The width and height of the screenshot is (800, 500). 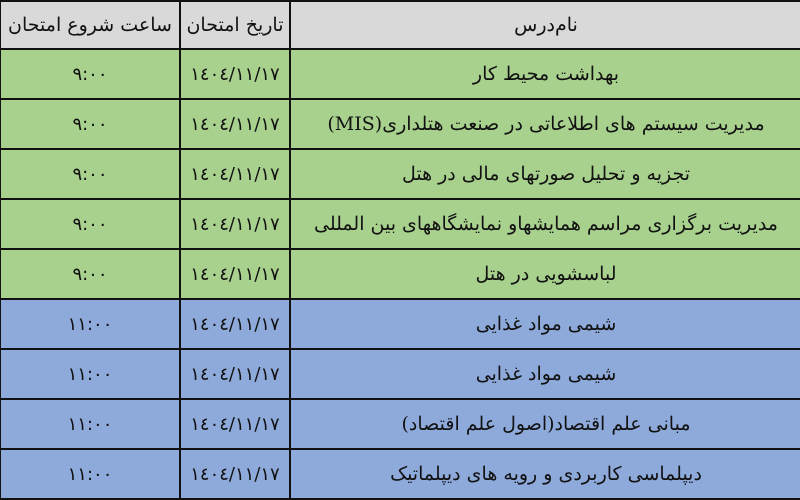 What do you see at coordinates (544, 25) in the screenshot?
I see `header-course: نام‌درس` at bounding box center [544, 25].